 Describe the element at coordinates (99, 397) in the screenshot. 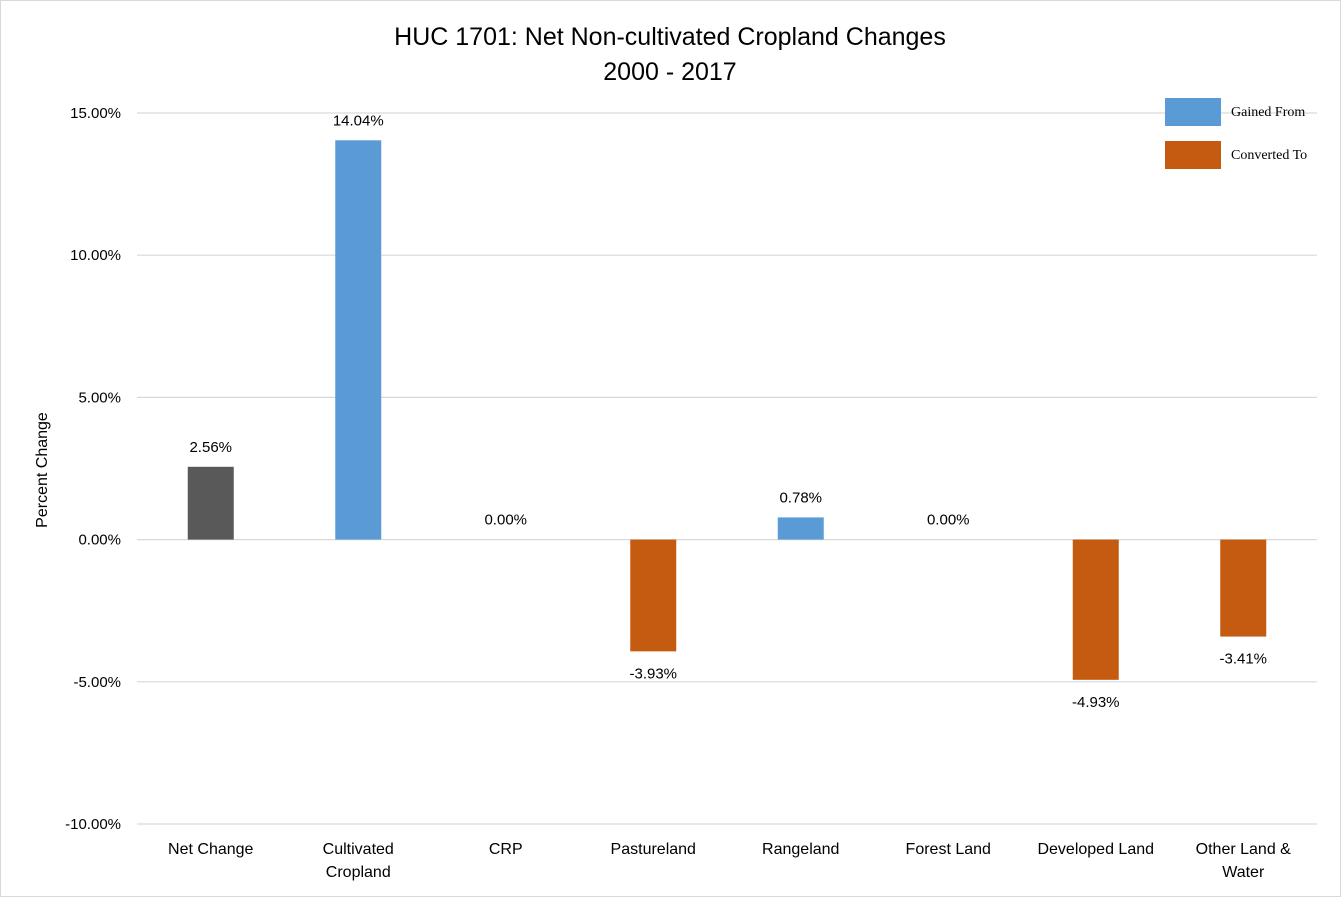

I see `y-tick-label: 5.00%` at that location.